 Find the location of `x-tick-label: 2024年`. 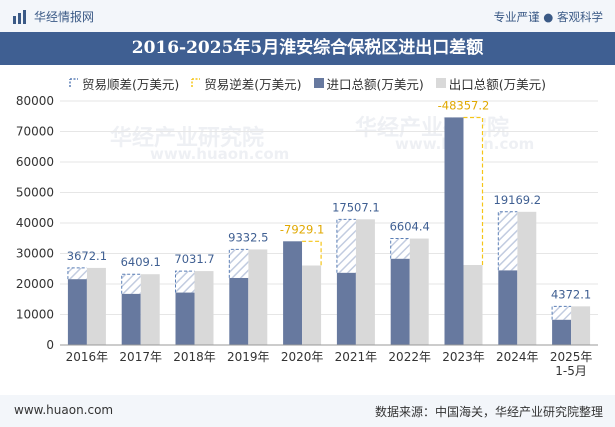

x-tick-label: 2024年 is located at coordinates (517, 357).